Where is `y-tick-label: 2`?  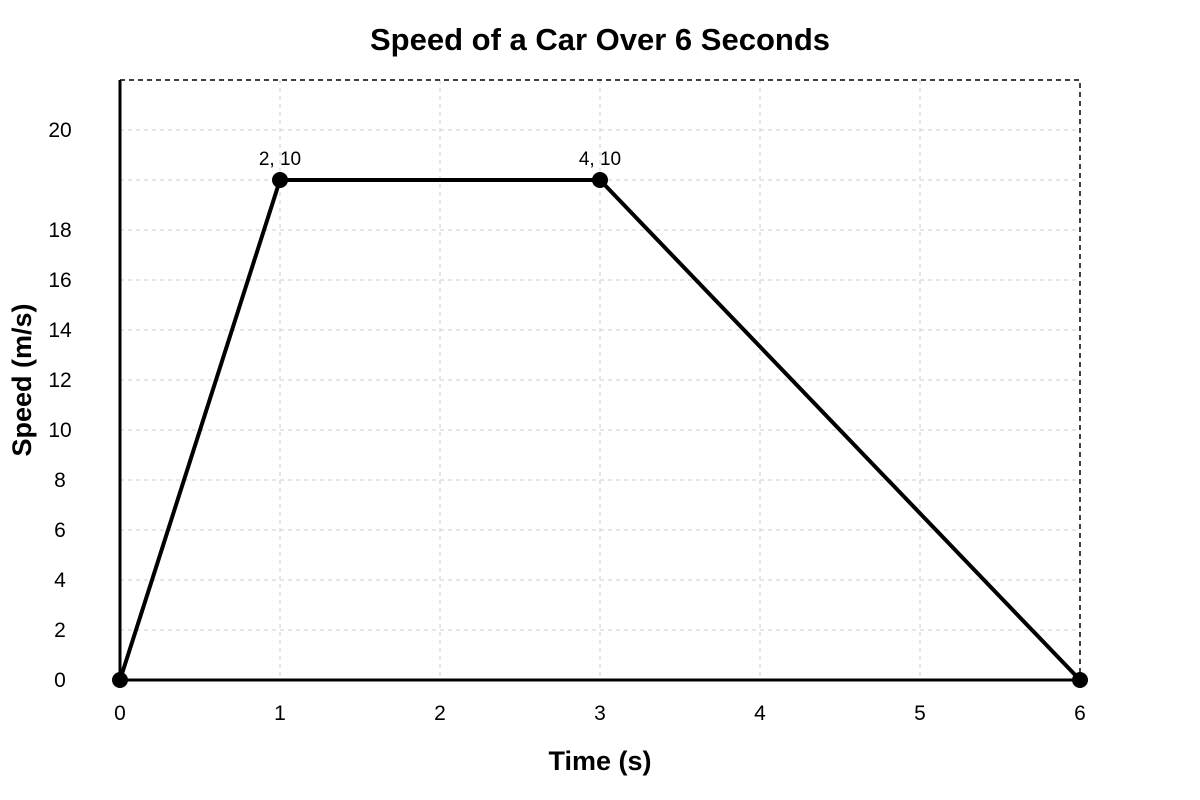 y-tick-label: 2 is located at coordinates (60, 630).